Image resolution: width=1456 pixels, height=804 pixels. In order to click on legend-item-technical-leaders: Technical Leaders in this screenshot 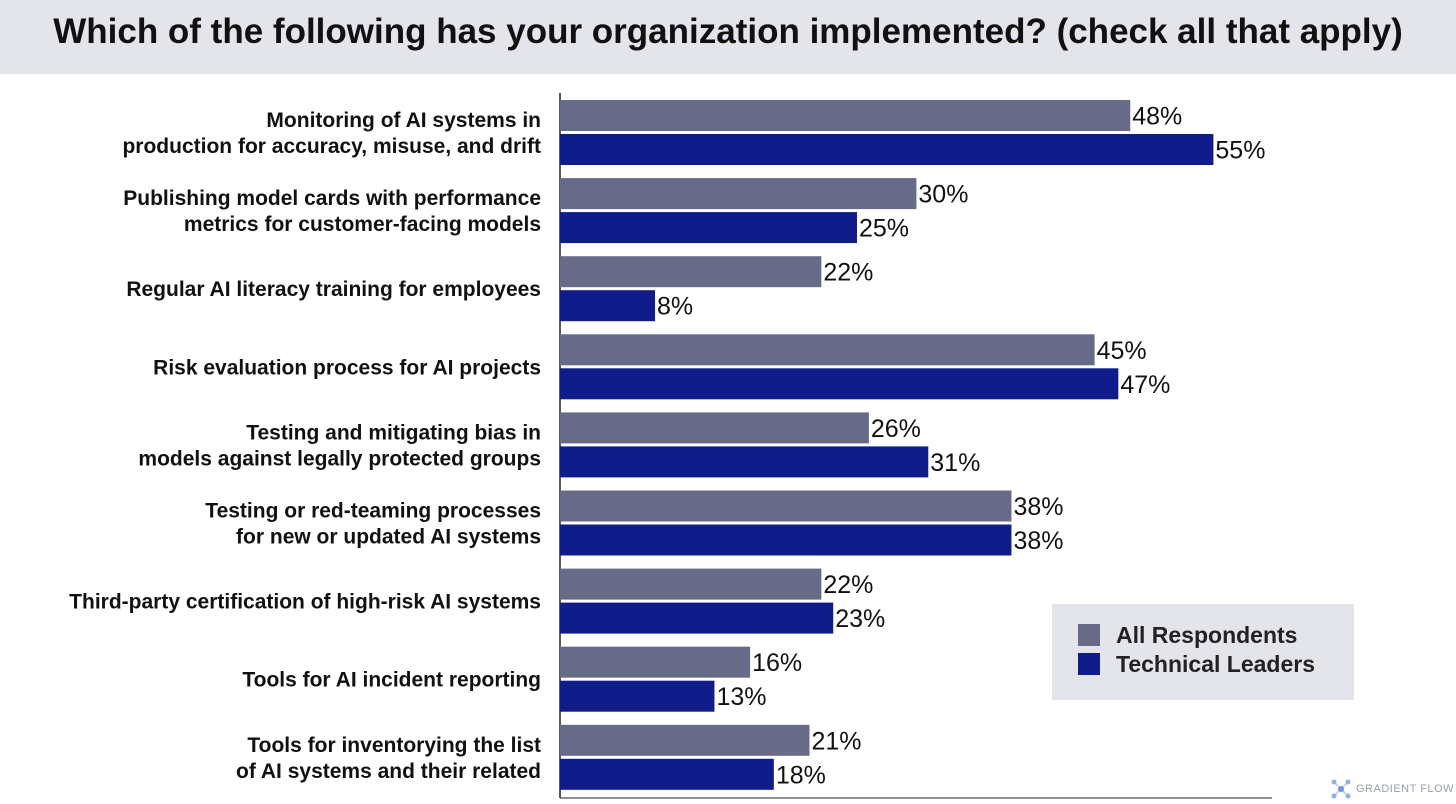, I will do `click(1196, 664)`.